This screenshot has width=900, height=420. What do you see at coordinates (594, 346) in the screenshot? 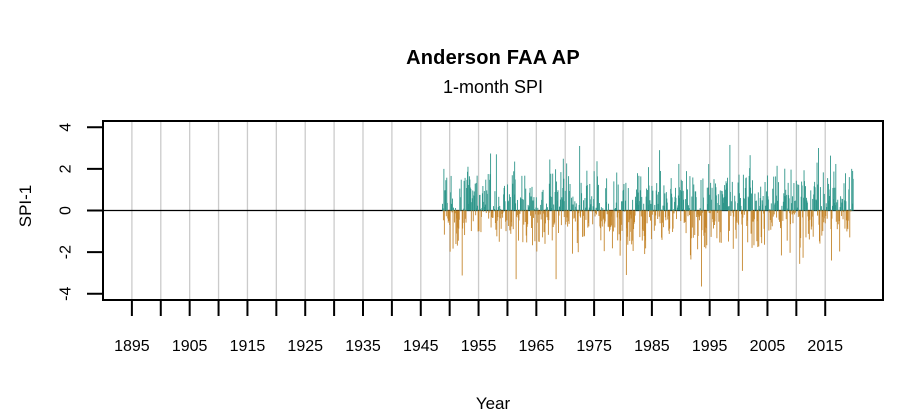
I see `x-tick-label: 1975` at bounding box center [594, 346].